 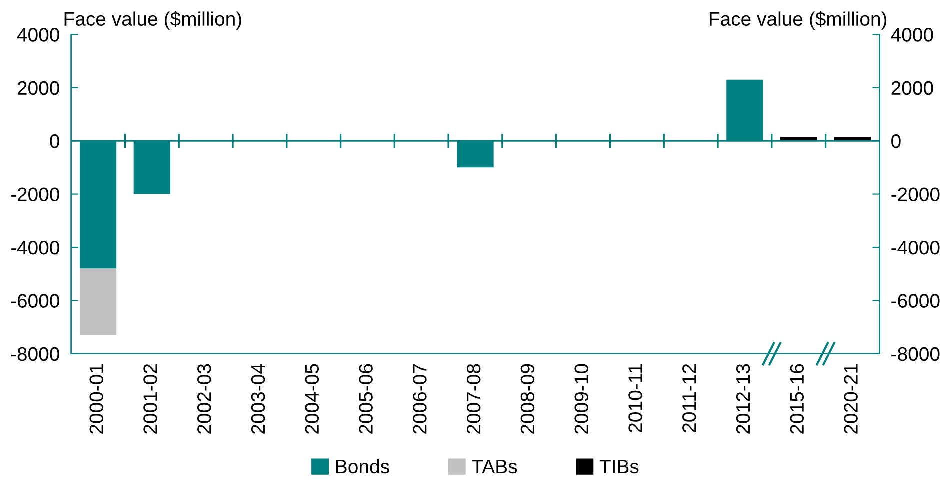 What do you see at coordinates (495, 467) in the screenshot?
I see `legend-label: TABs` at bounding box center [495, 467].